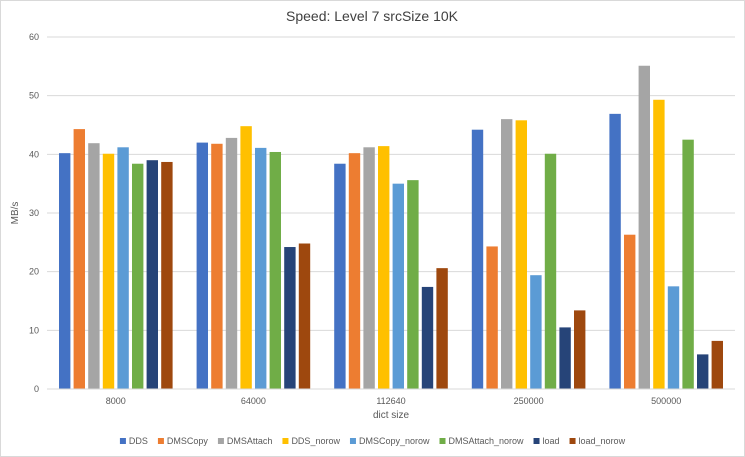 The width and height of the screenshot is (745, 457). I want to click on legend-item-load: load, so click(546, 441).